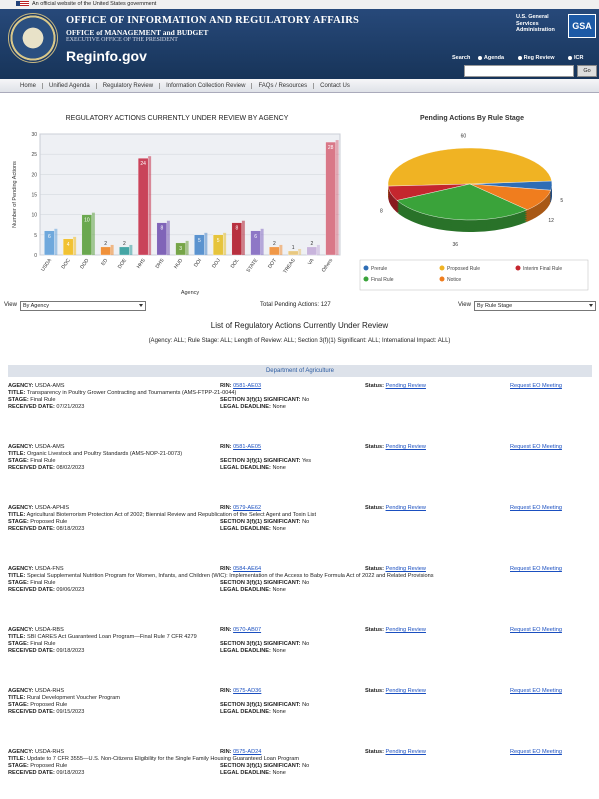 This screenshot has width=599, height=799. I want to click on search-option: ICR, so click(578, 58).